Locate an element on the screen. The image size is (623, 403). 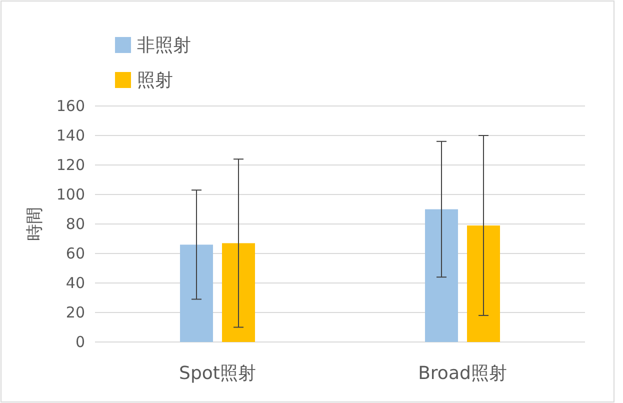
y-tick-label: 100 is located at coordinates (70, 195).